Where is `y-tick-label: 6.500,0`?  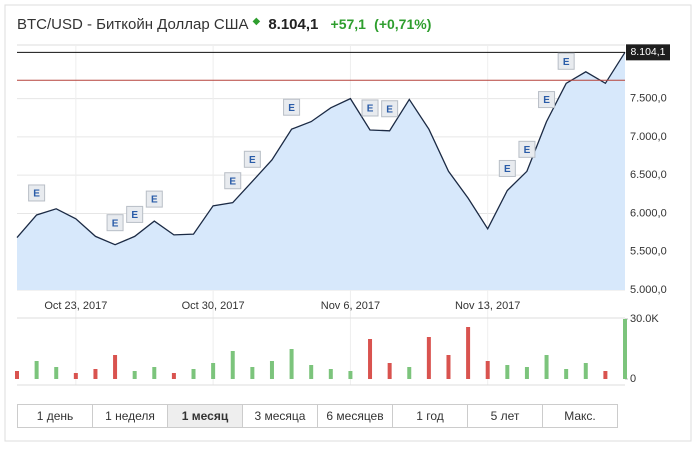
y-tick-label: 6.500,0 is located at coordinates (648, 175).